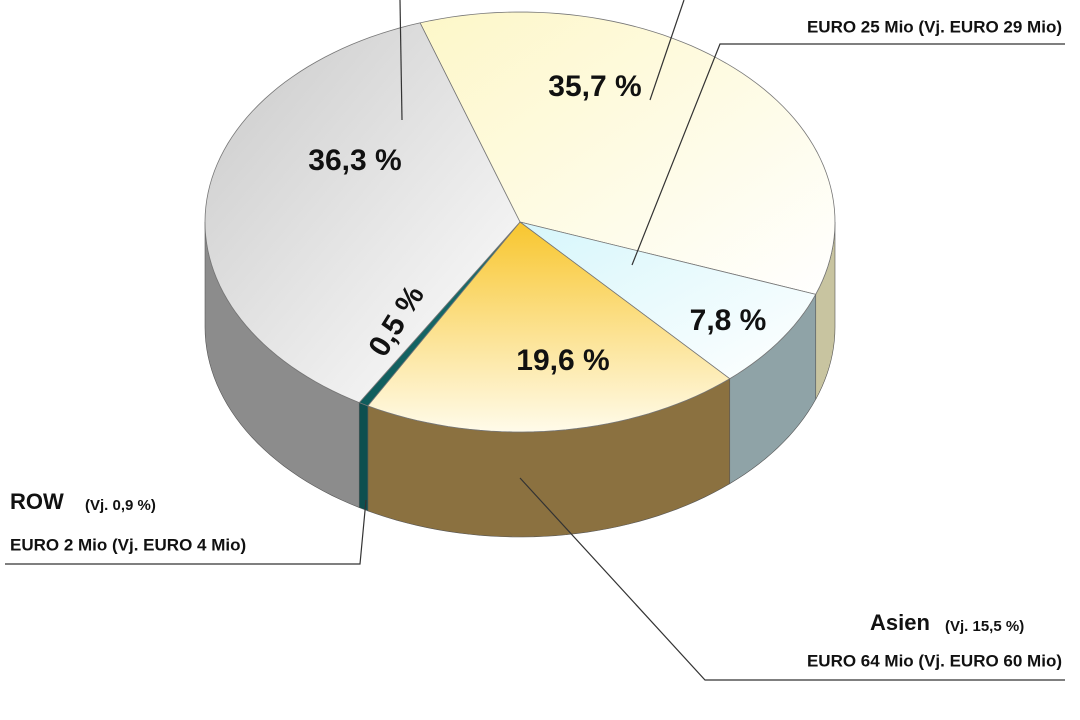 The height and width of the screenshot is (720, 1080). What do you see at coordinates (594, 86) in the screenshot?
I see `value-label: 35,7 %` at bounding box center [594, 86].